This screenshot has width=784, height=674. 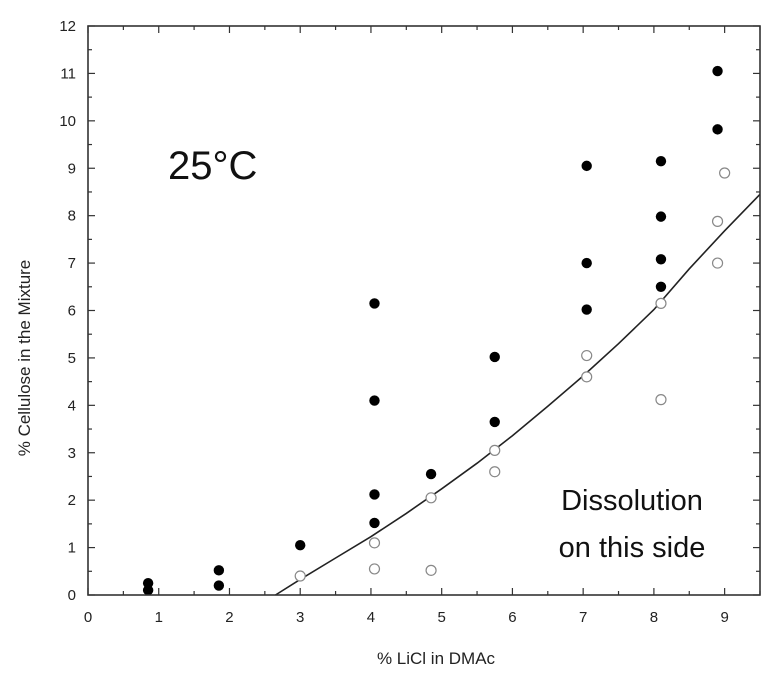 What do you see at coordinates (72, 500) in the screenshot?
I see `y-tick-label: 2` at bounding box center [72, 500].